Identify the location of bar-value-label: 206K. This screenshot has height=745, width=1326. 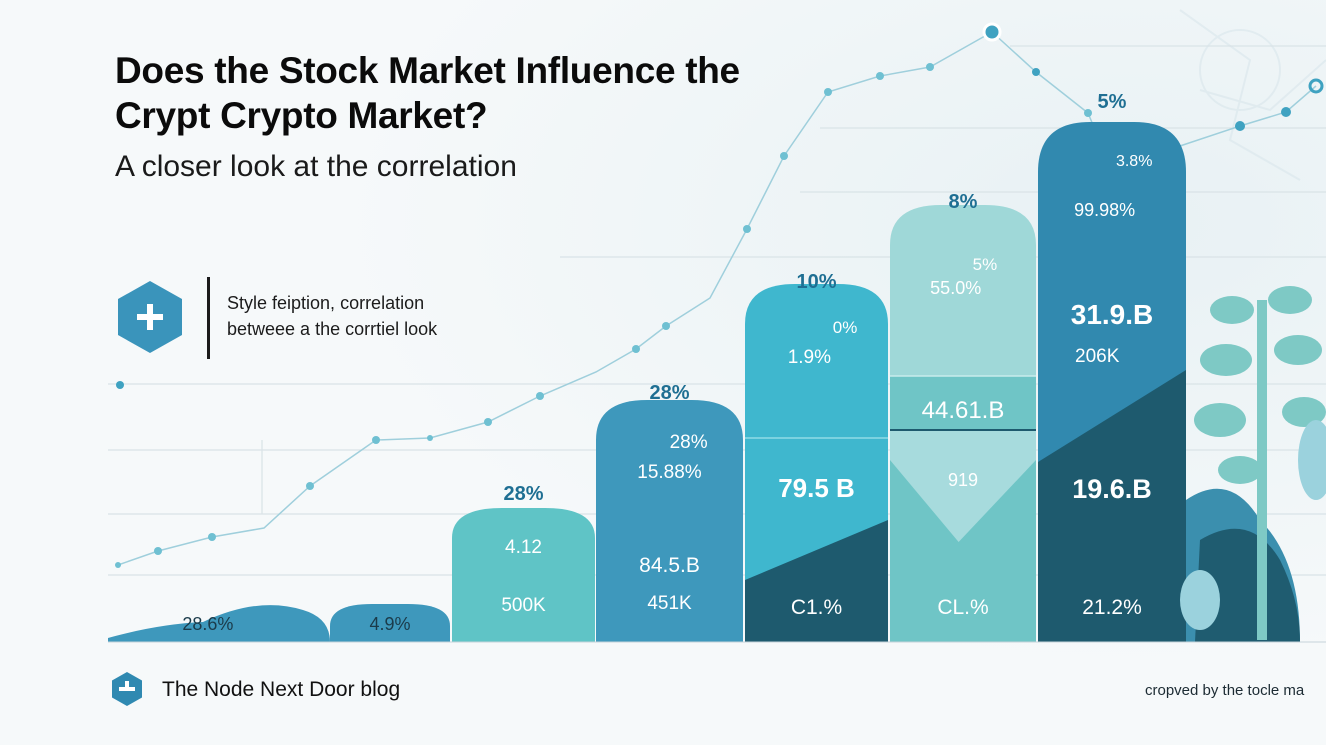
(1097, 356).